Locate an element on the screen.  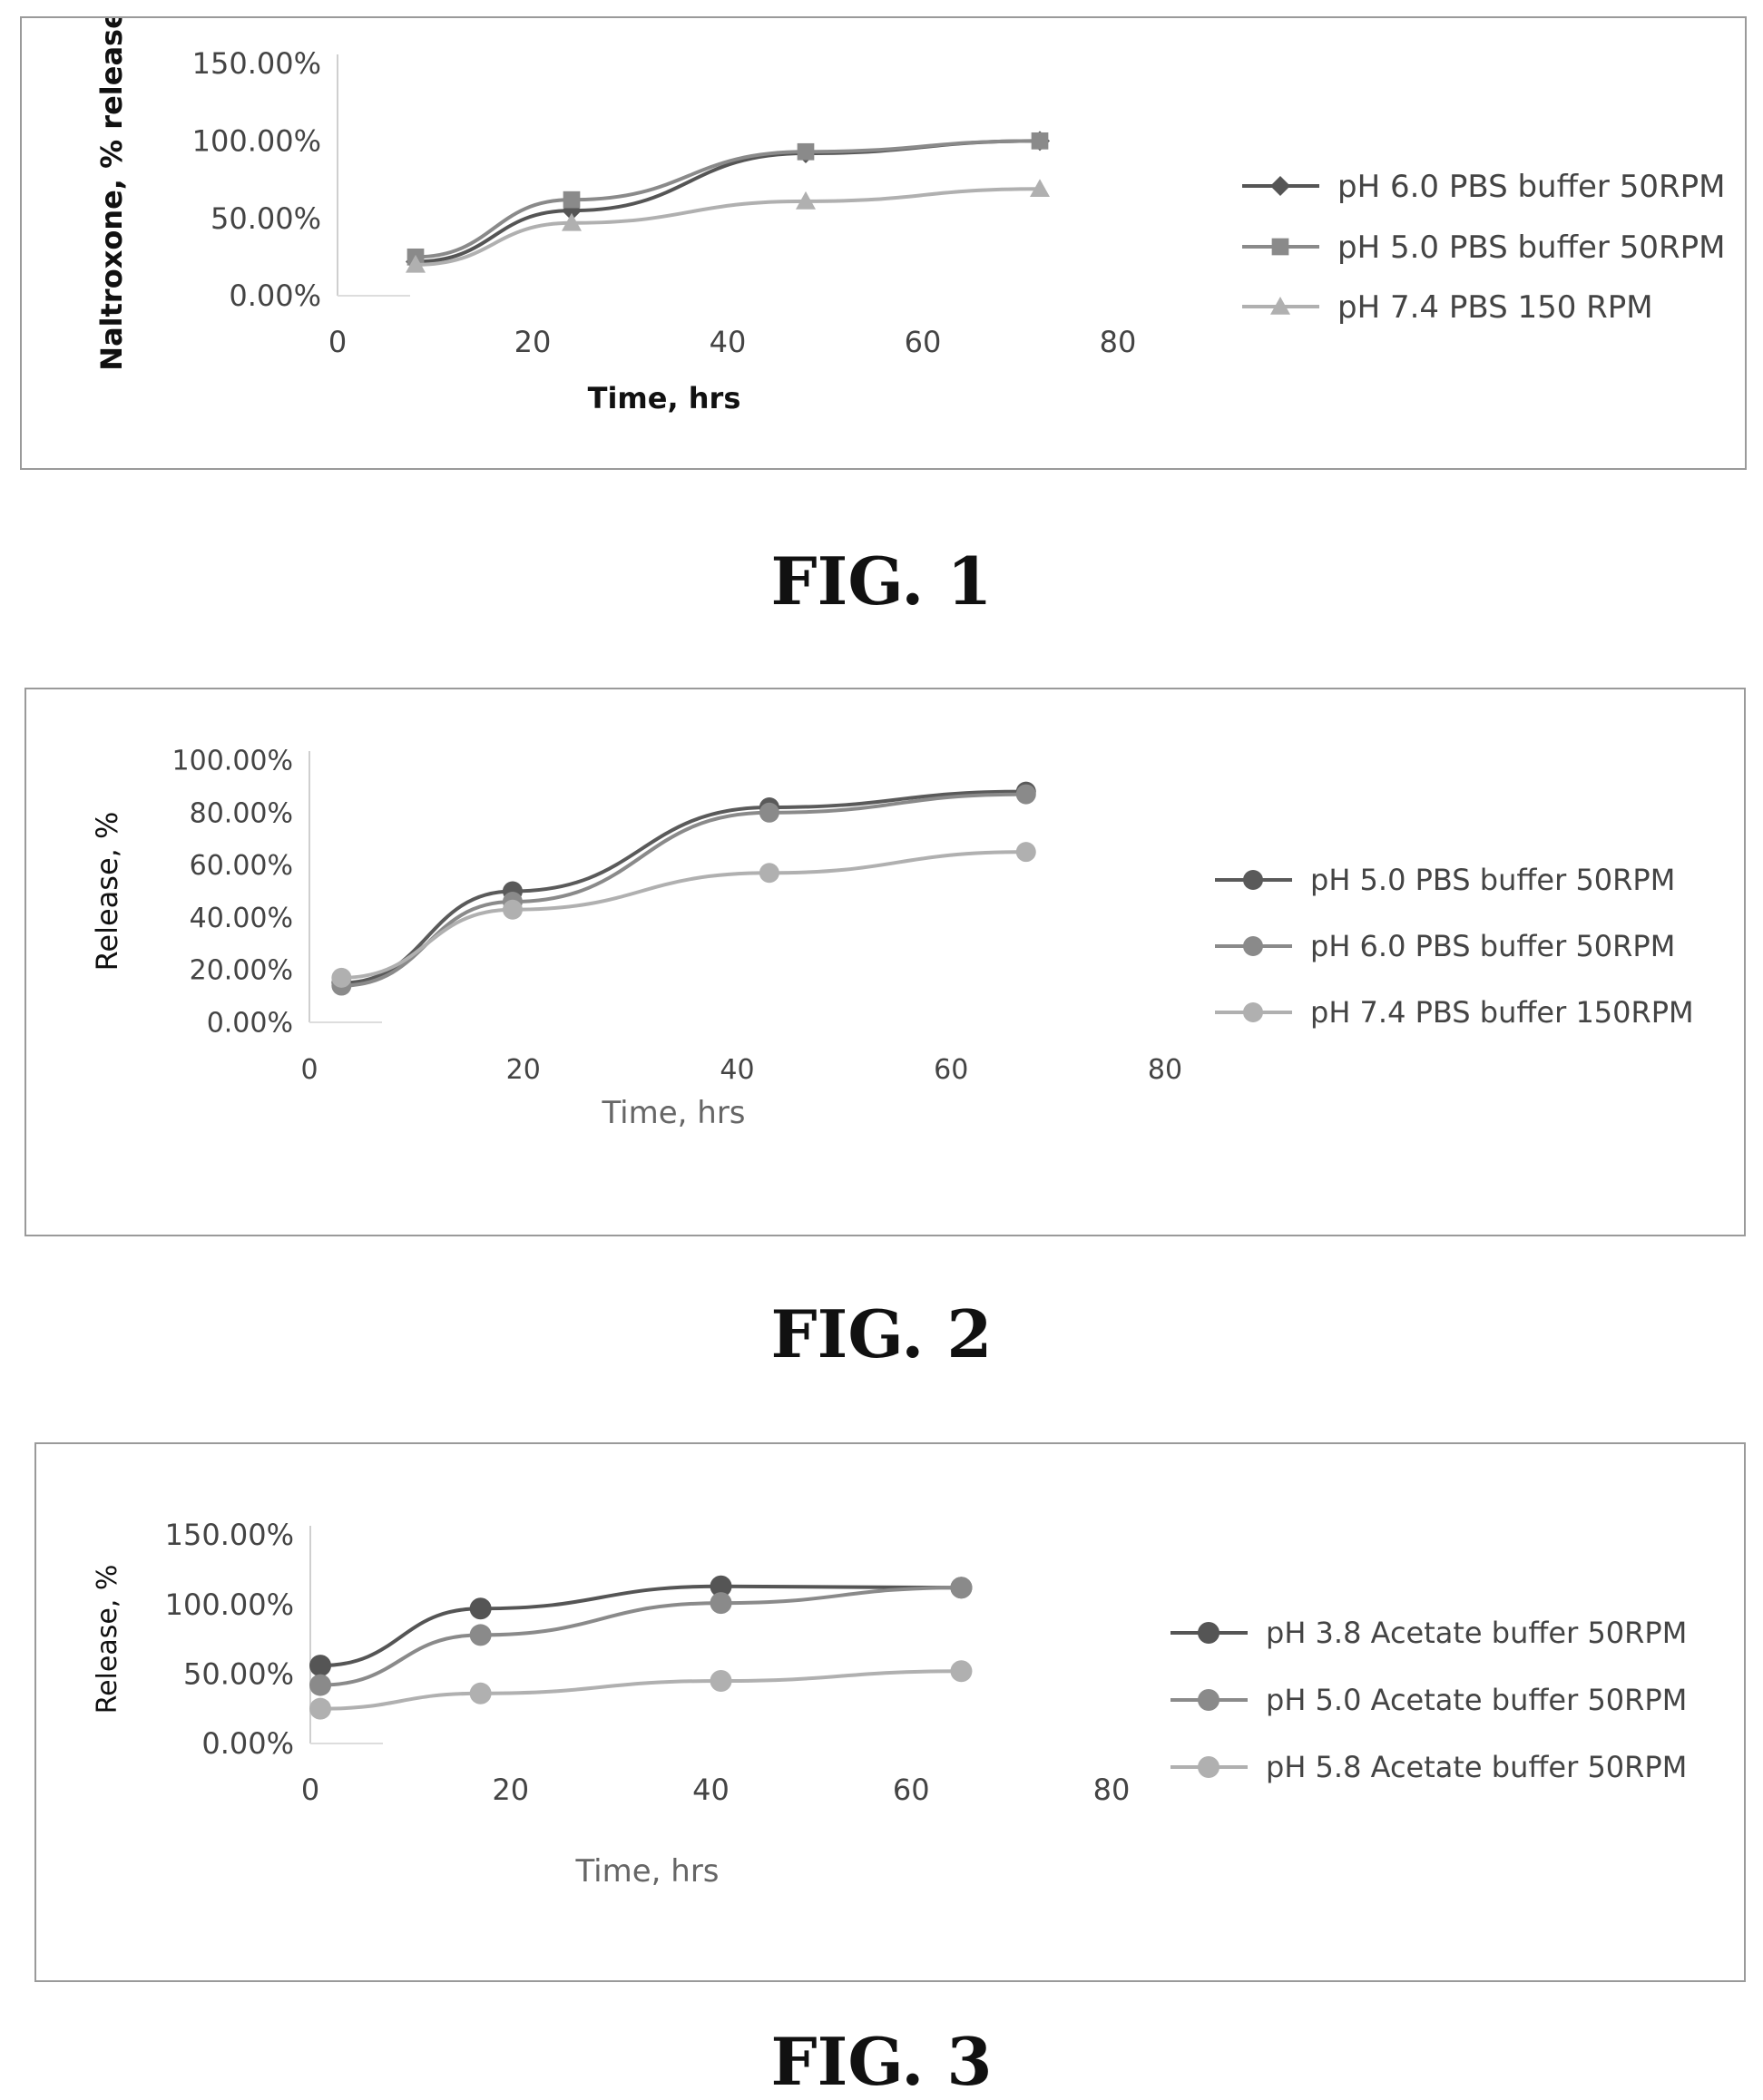
x-tick-label-1-1: 20 is located at coordinates (533, 342).